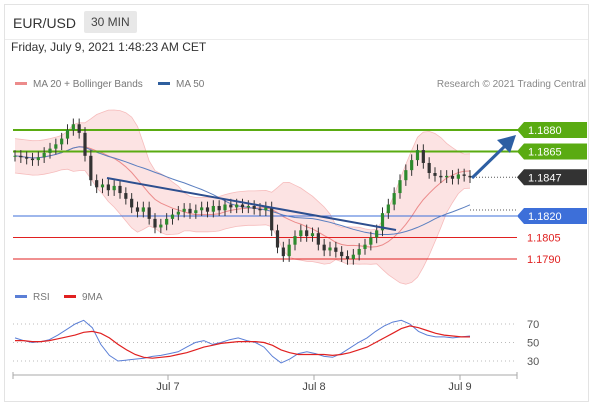 The height and width of the screenshot is (405, 591). What do you see at coordinates (544, 260) in the screenshot?
I see `level-label-5: 1.1790` at bounding box center [544, 260].